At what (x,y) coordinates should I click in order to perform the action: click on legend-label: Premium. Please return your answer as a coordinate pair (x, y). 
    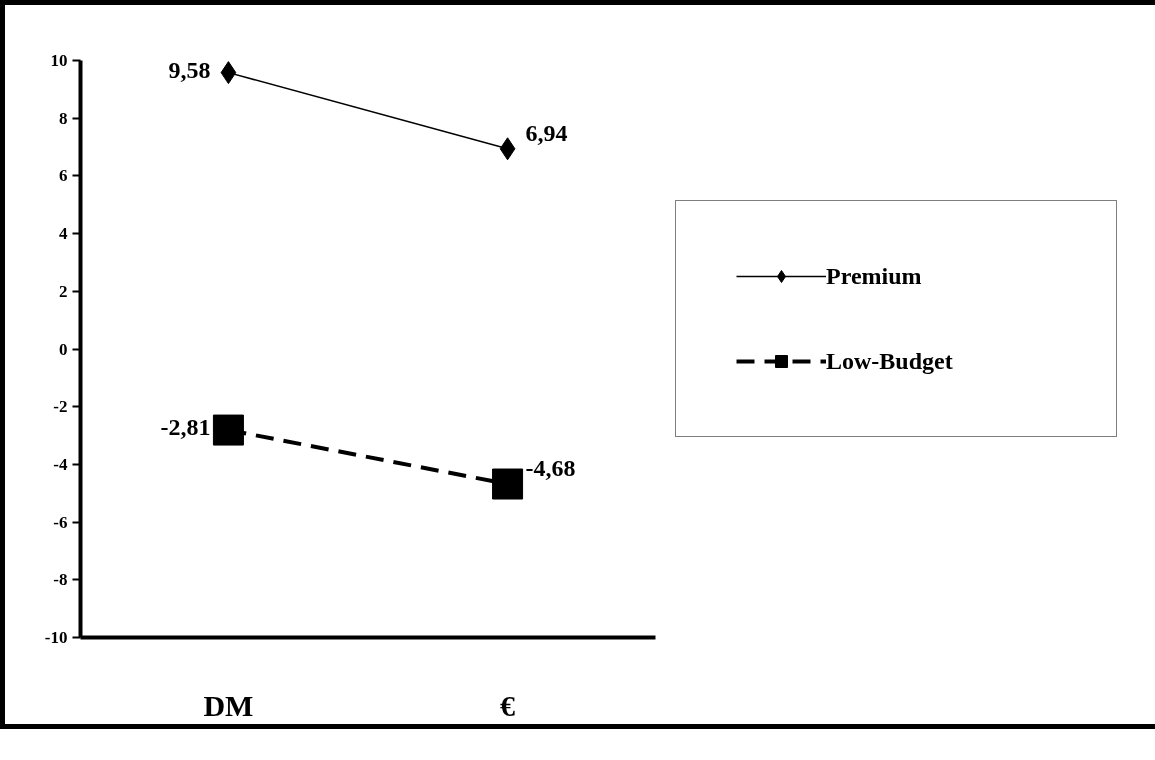
    Looking at the image, I should click on (874, 276).